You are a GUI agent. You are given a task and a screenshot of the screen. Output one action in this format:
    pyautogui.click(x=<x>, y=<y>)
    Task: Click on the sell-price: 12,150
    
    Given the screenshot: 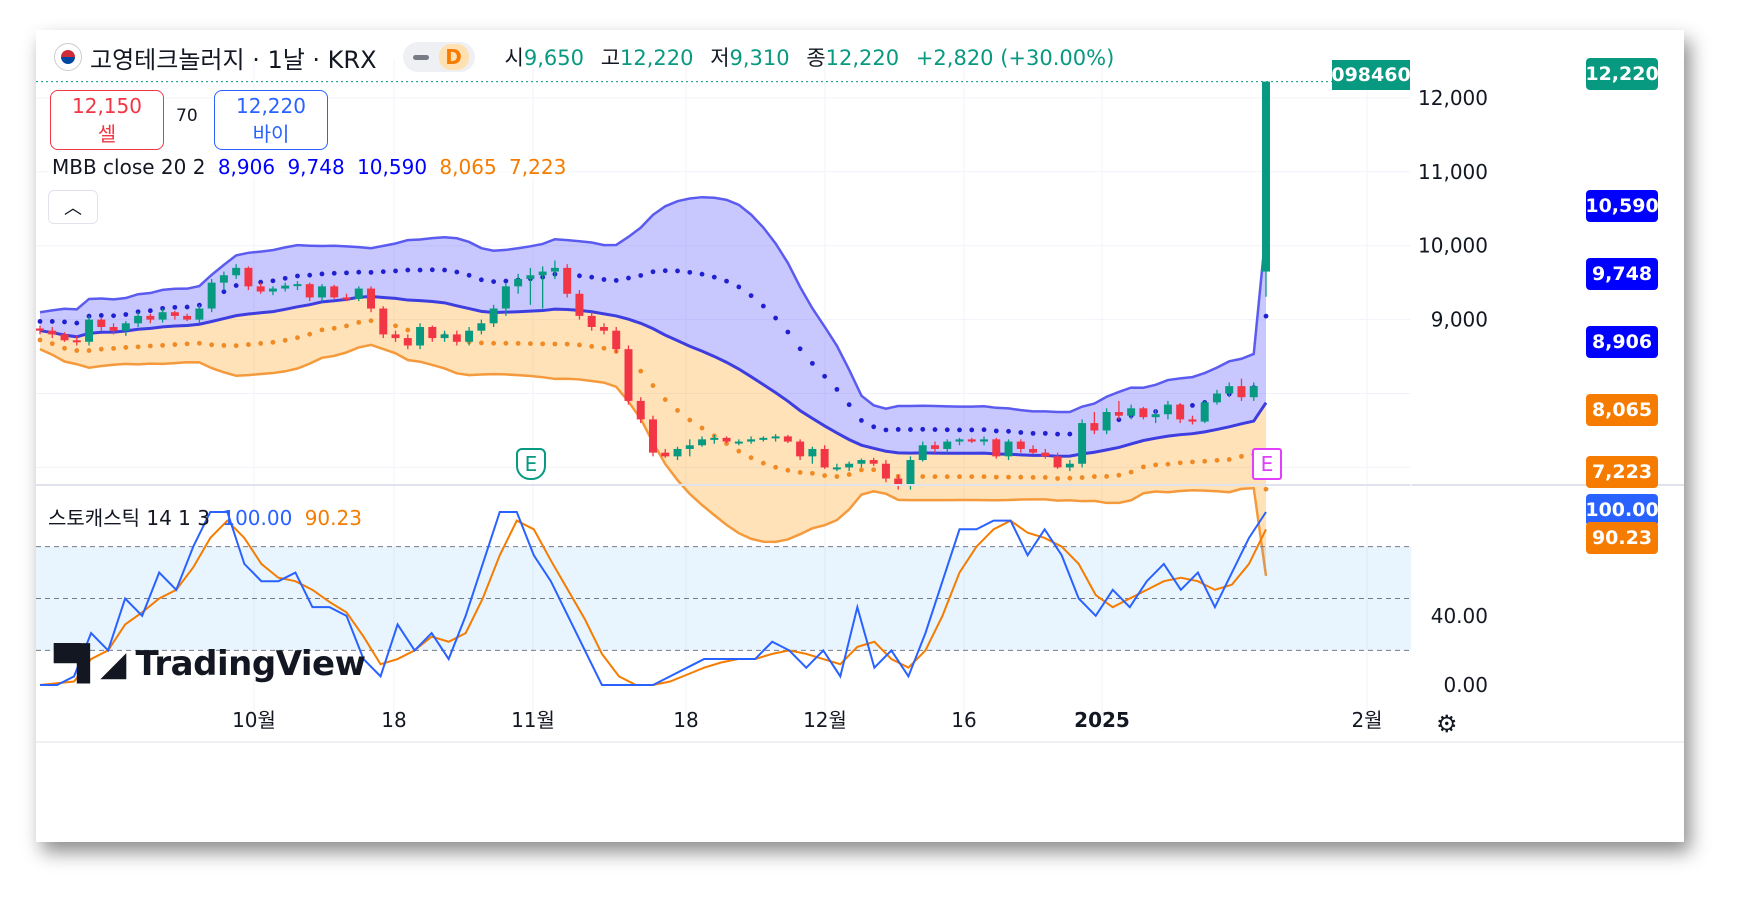 What is the action you would take?
    pyautogui.click(x=107, y=105)
    